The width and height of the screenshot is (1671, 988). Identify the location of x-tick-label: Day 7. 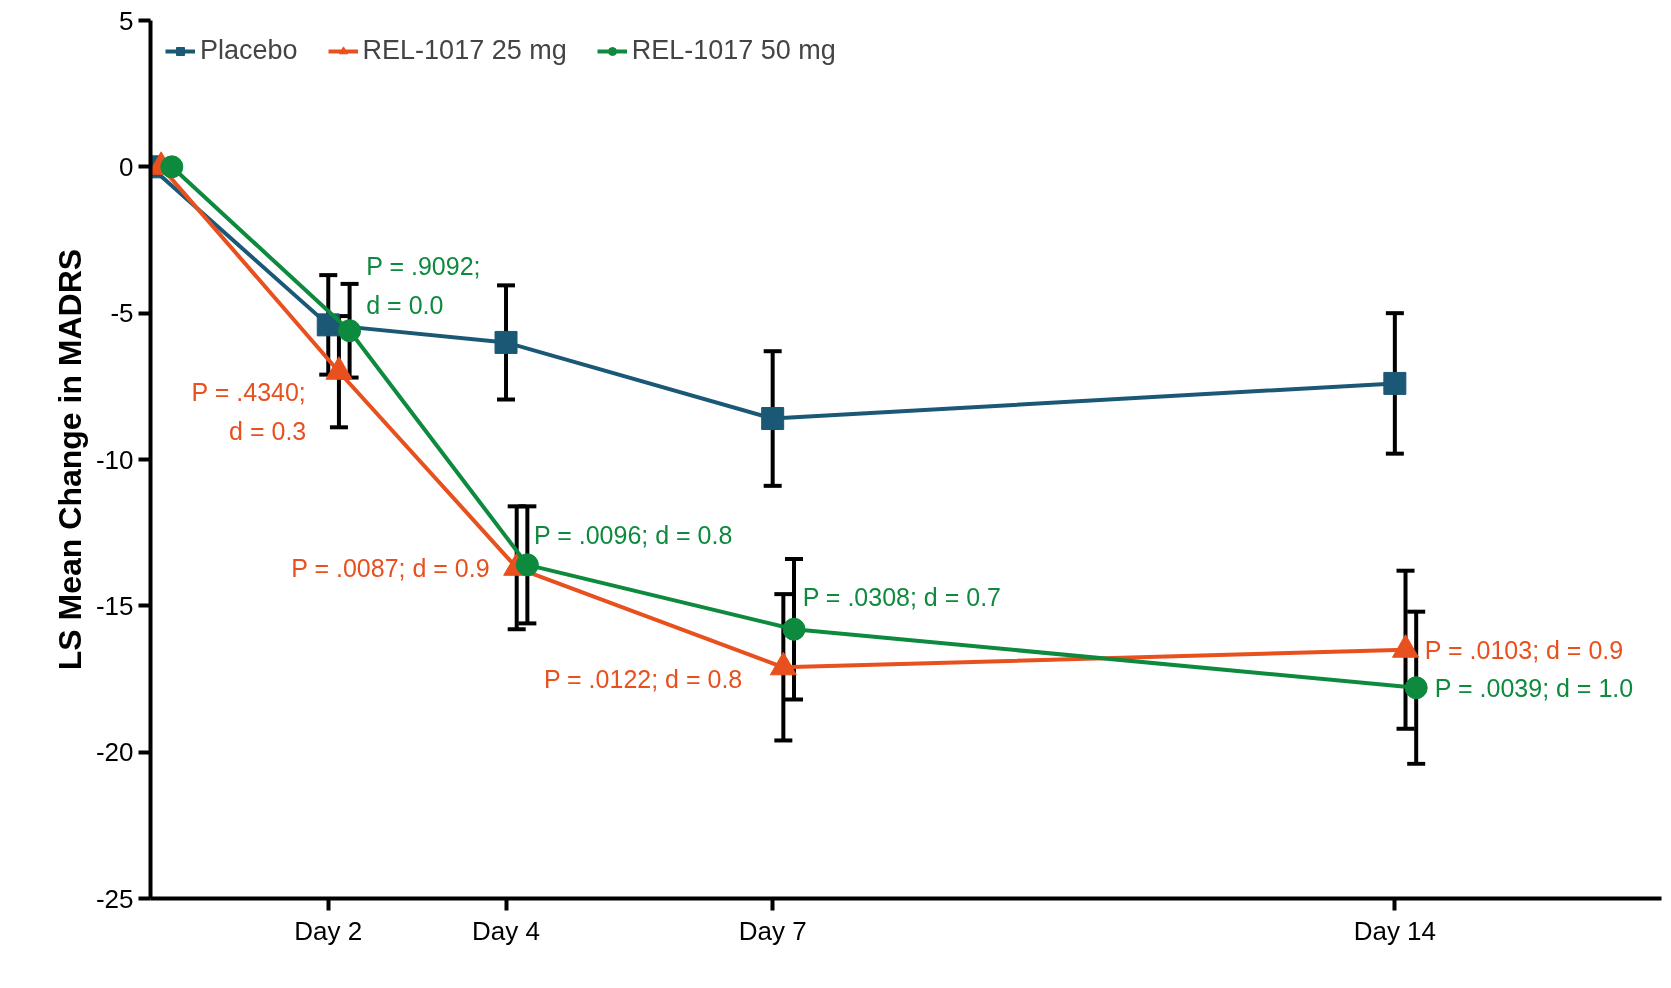
(772, 930).